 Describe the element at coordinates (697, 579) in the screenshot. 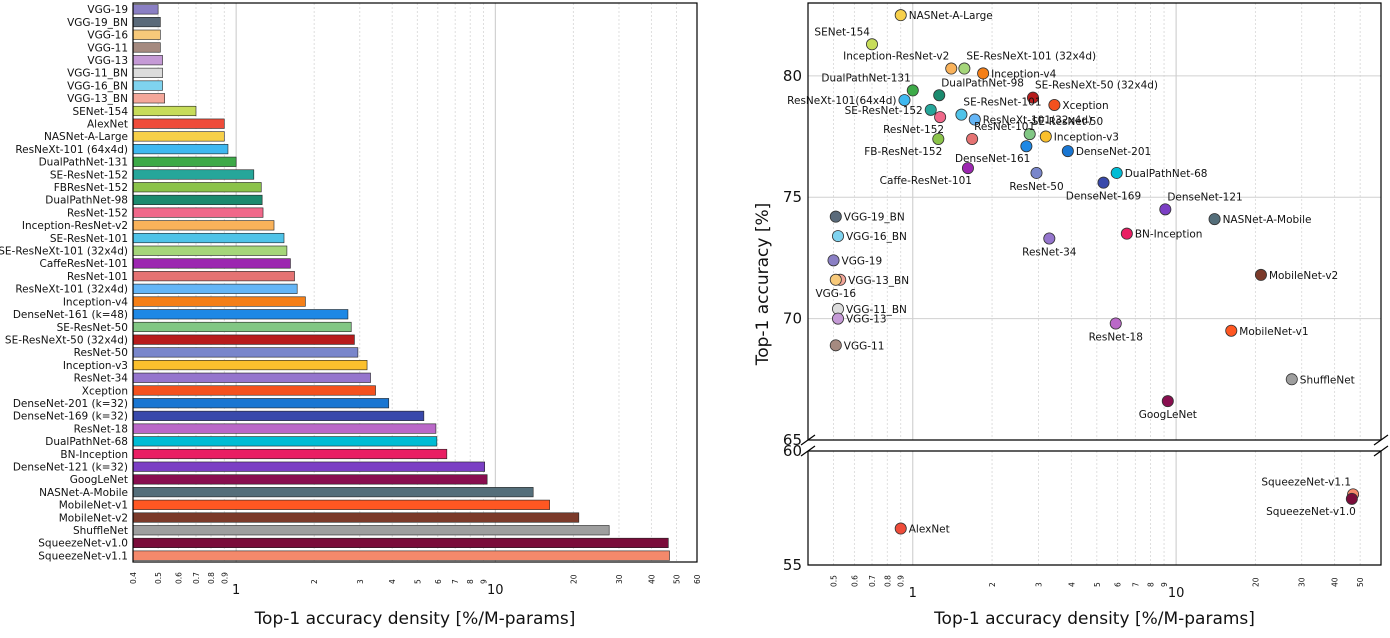

I see `bar-x-minor-tick-label: 60` at that location.